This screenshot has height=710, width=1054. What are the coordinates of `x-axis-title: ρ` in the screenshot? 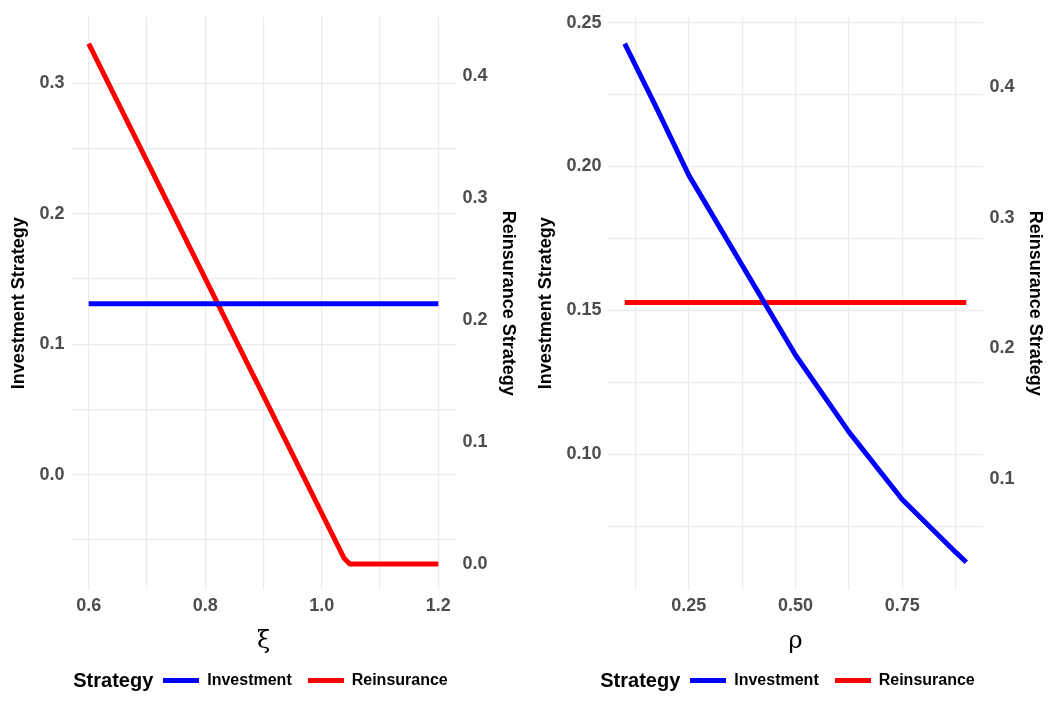 It's located at (795, 639).